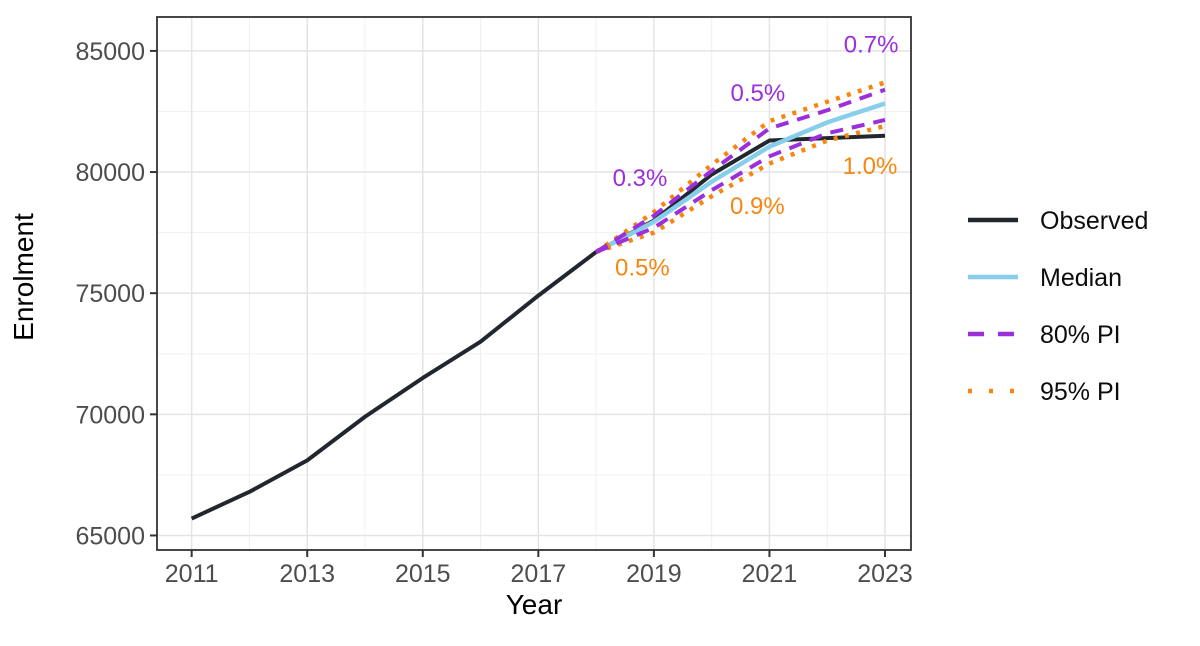  Describe the element at coordinates (770, 574) in the screenshot. I see `x-tick-label: 2021` at that location.